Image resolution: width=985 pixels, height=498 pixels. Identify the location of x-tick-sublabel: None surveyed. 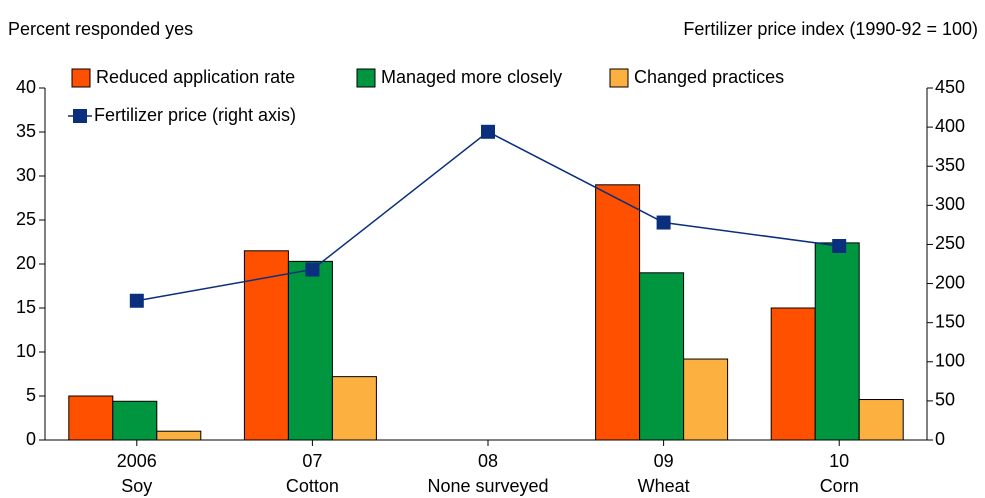
(487, 486).